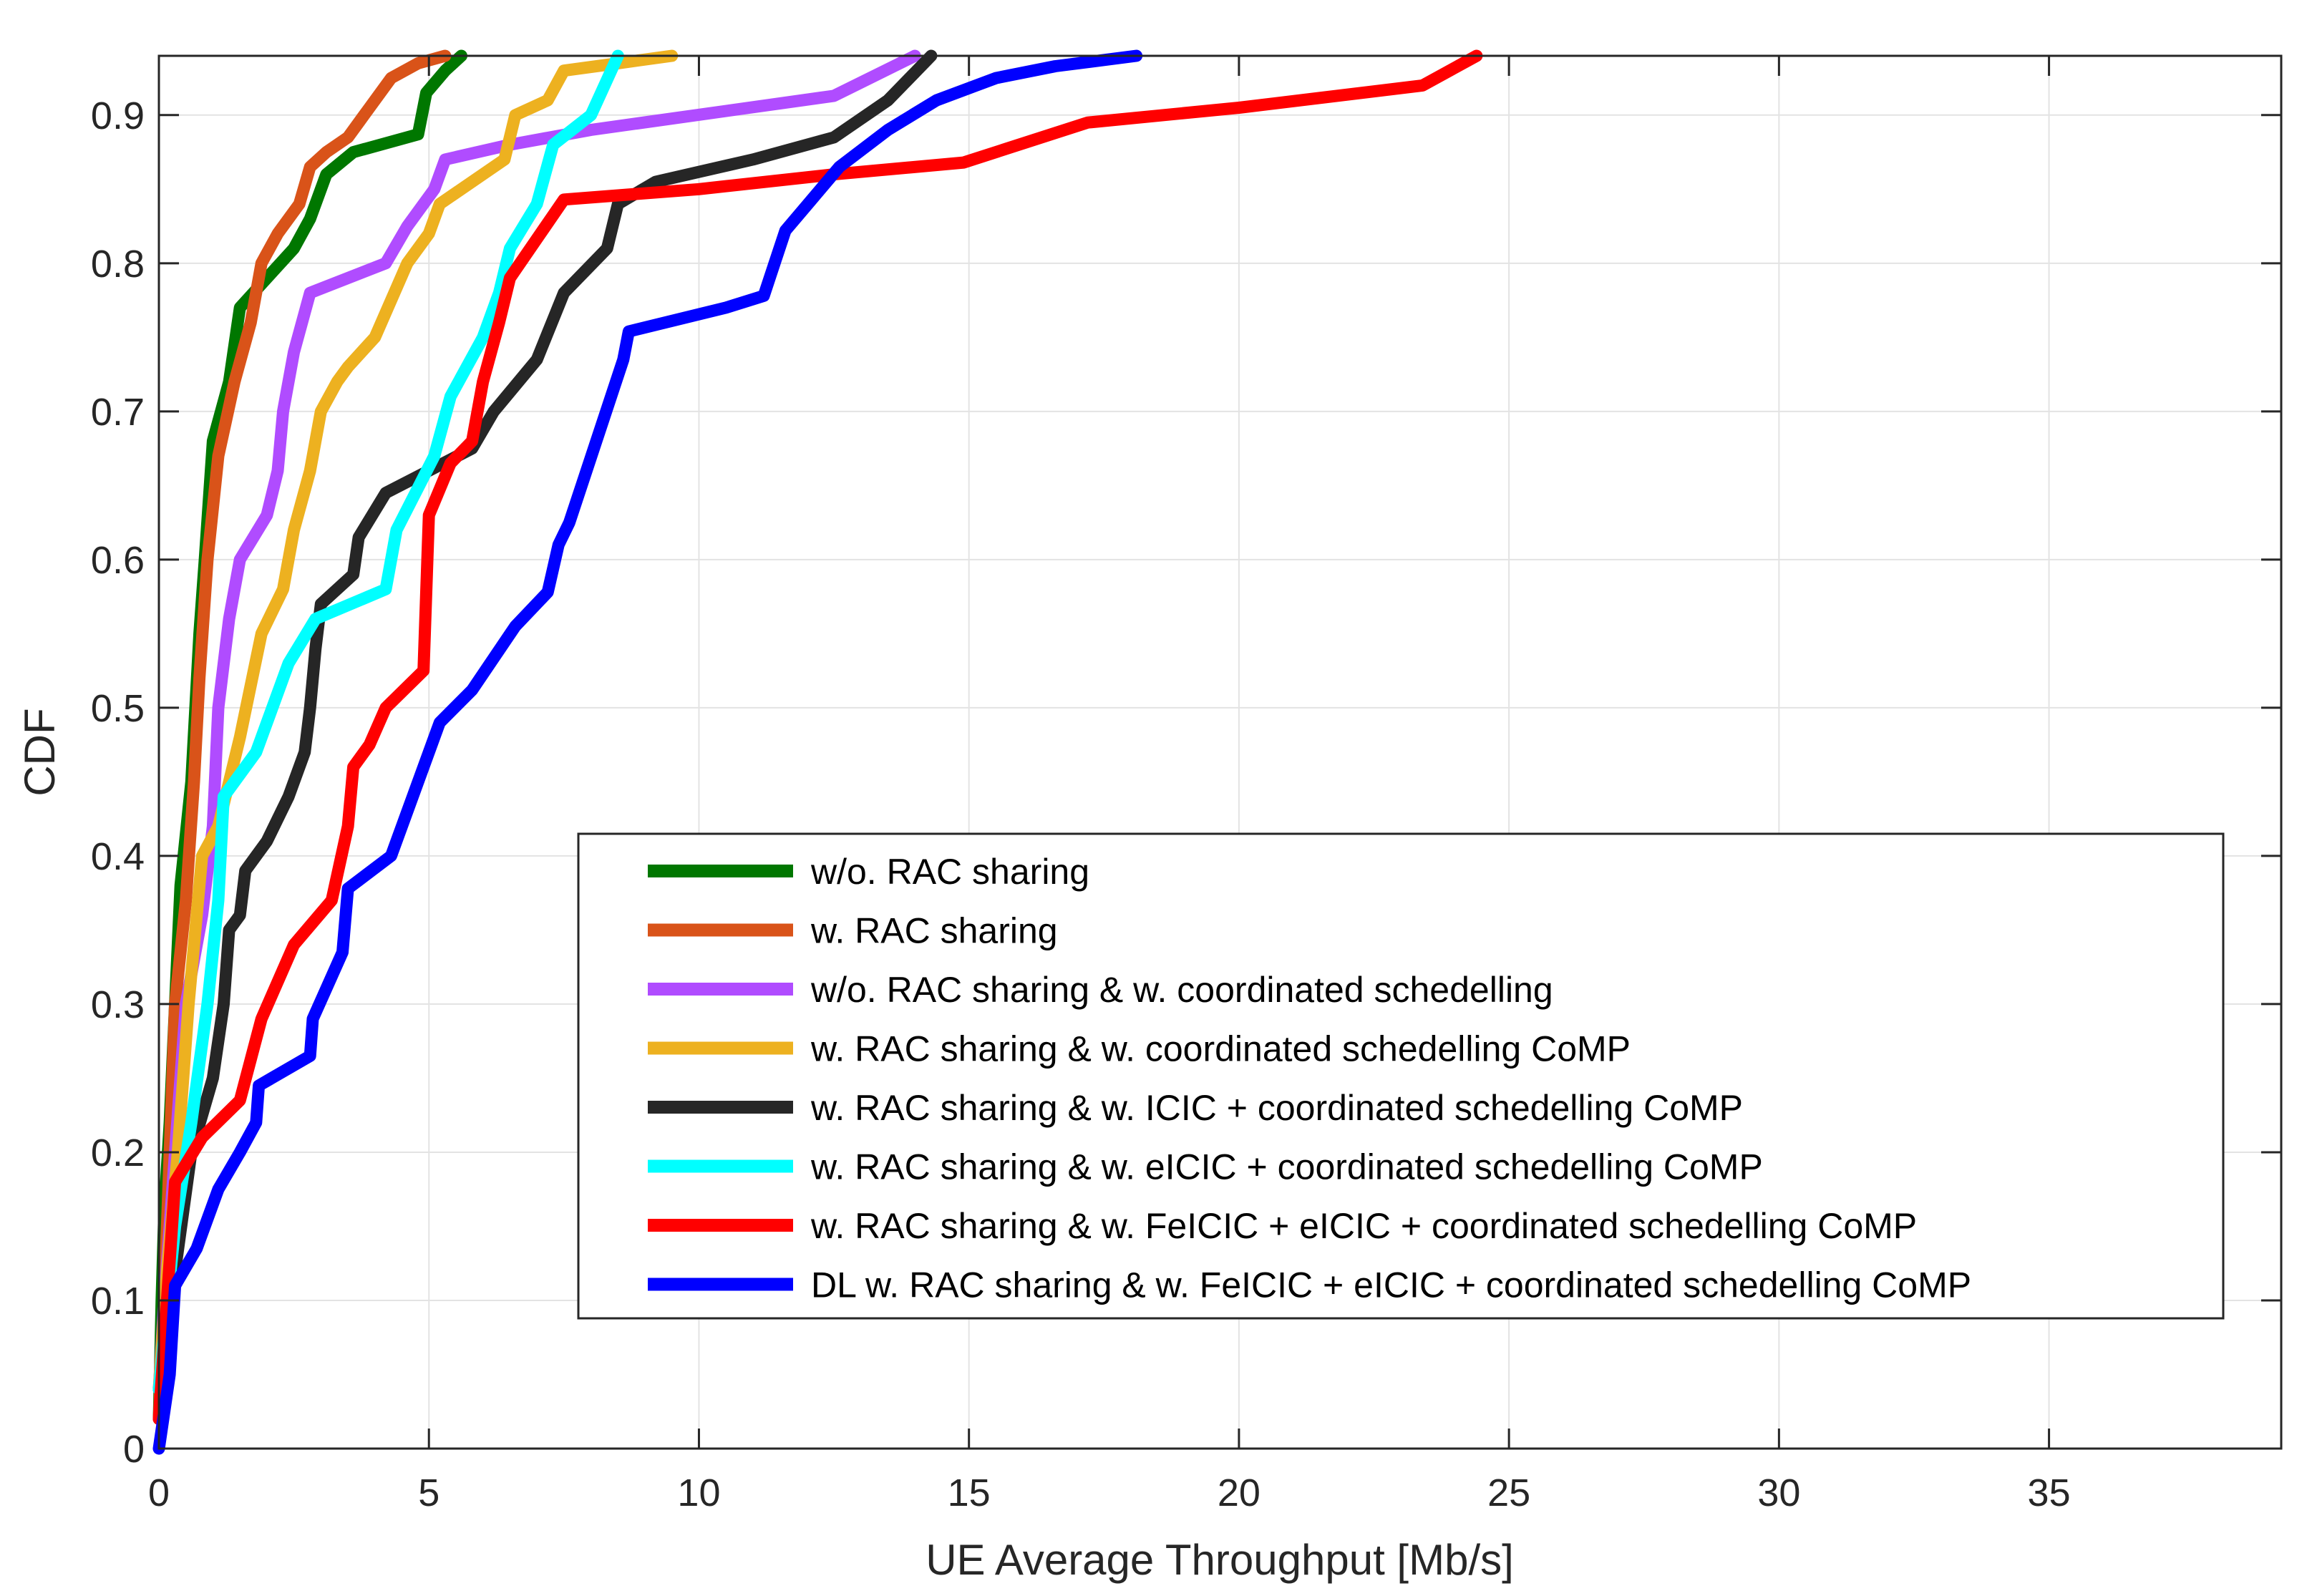 The width and height of the screenshot is (2317, 1596). I want to click on legend-label-1: w/o. RAC sharing, so click(949, 872).